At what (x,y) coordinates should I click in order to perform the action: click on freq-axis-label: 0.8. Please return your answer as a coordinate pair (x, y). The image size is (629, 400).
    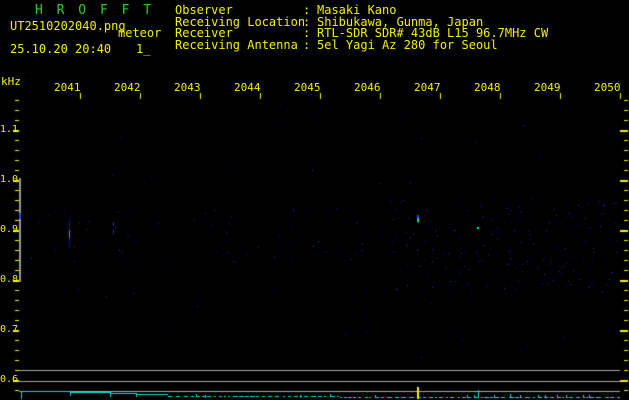
    Looking at the image, I should click on (9, 279).